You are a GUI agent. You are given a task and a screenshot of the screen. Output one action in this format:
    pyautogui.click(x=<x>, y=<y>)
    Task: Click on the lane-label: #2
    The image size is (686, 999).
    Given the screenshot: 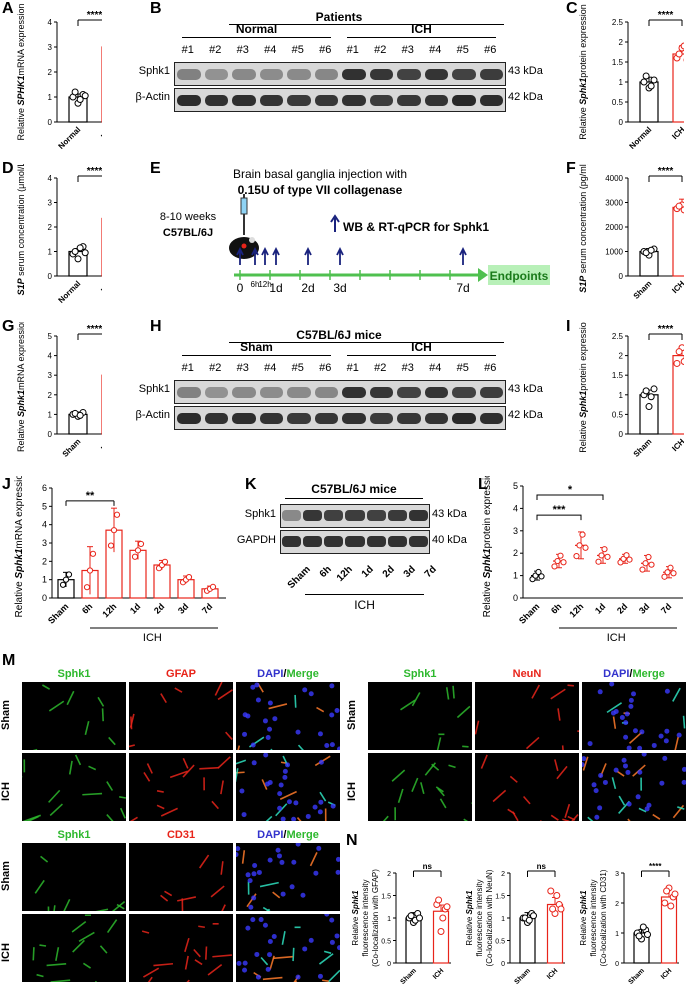 What is the action you would take?
    pyautogui.click(x=215, y=368)
    